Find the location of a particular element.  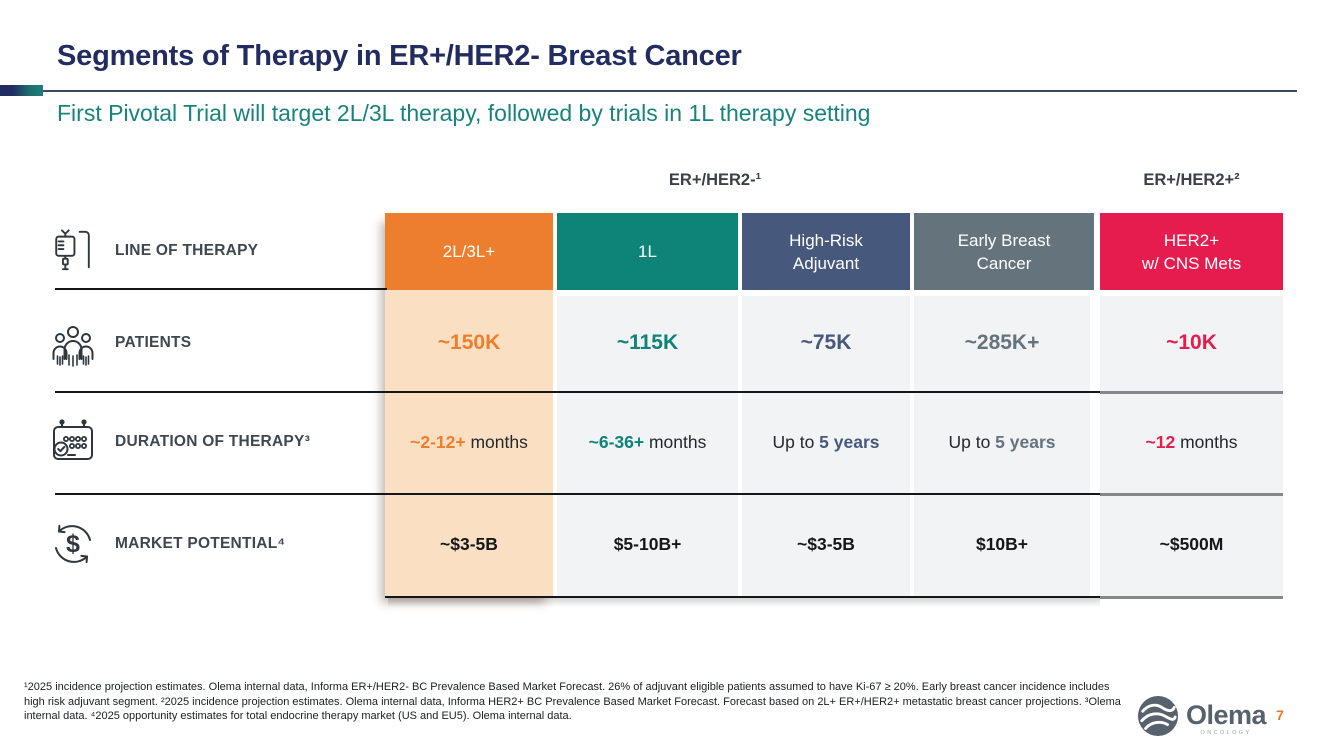

market-value-high-risk-adjuvant: ~$3-5B is located at coordinates (826, 544).